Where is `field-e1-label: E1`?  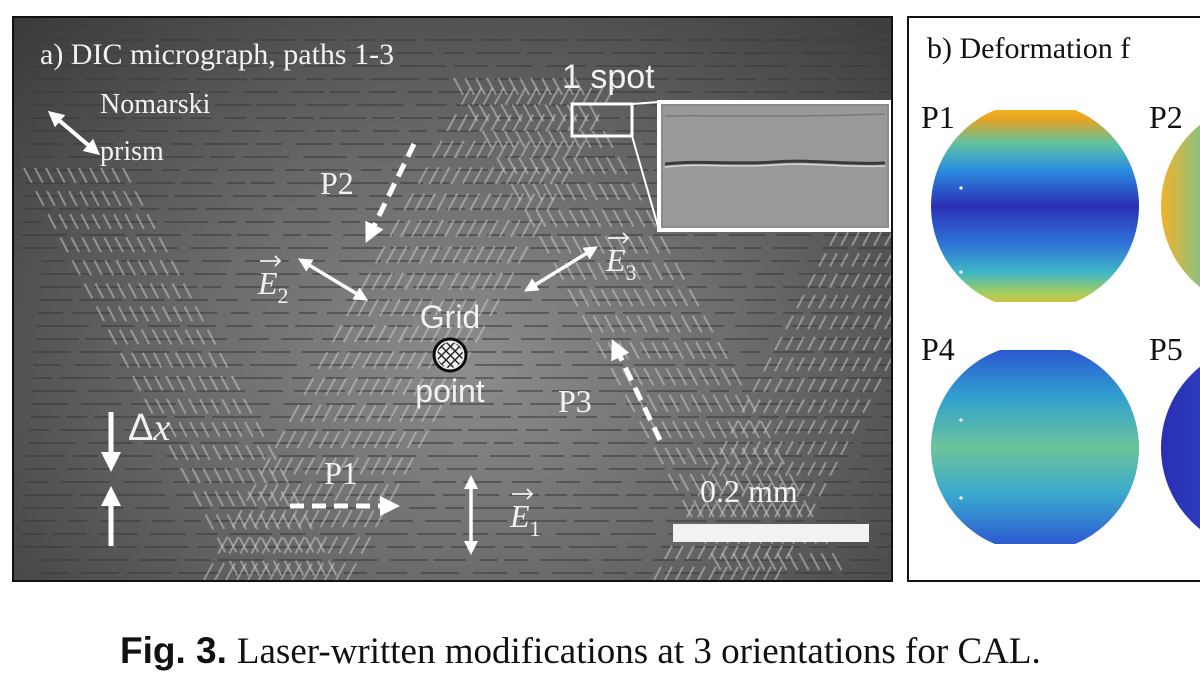
field-e1-label: E1 is located at coordinates (525, 519).